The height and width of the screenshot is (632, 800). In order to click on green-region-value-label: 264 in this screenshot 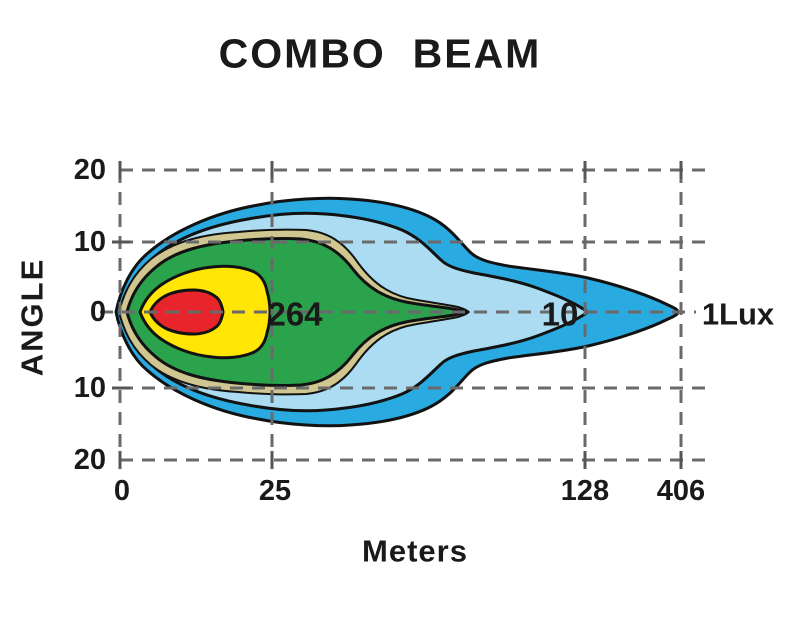, I will do `click(295, 314)`.